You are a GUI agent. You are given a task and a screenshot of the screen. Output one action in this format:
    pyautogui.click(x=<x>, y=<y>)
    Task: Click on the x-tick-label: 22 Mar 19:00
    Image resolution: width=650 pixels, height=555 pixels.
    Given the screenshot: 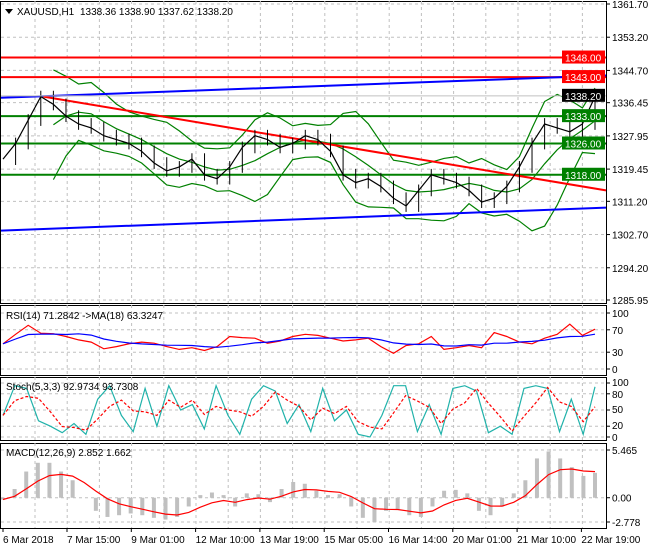 What is the action you would take?
    pyautogui.click(x=610, y=540)
    